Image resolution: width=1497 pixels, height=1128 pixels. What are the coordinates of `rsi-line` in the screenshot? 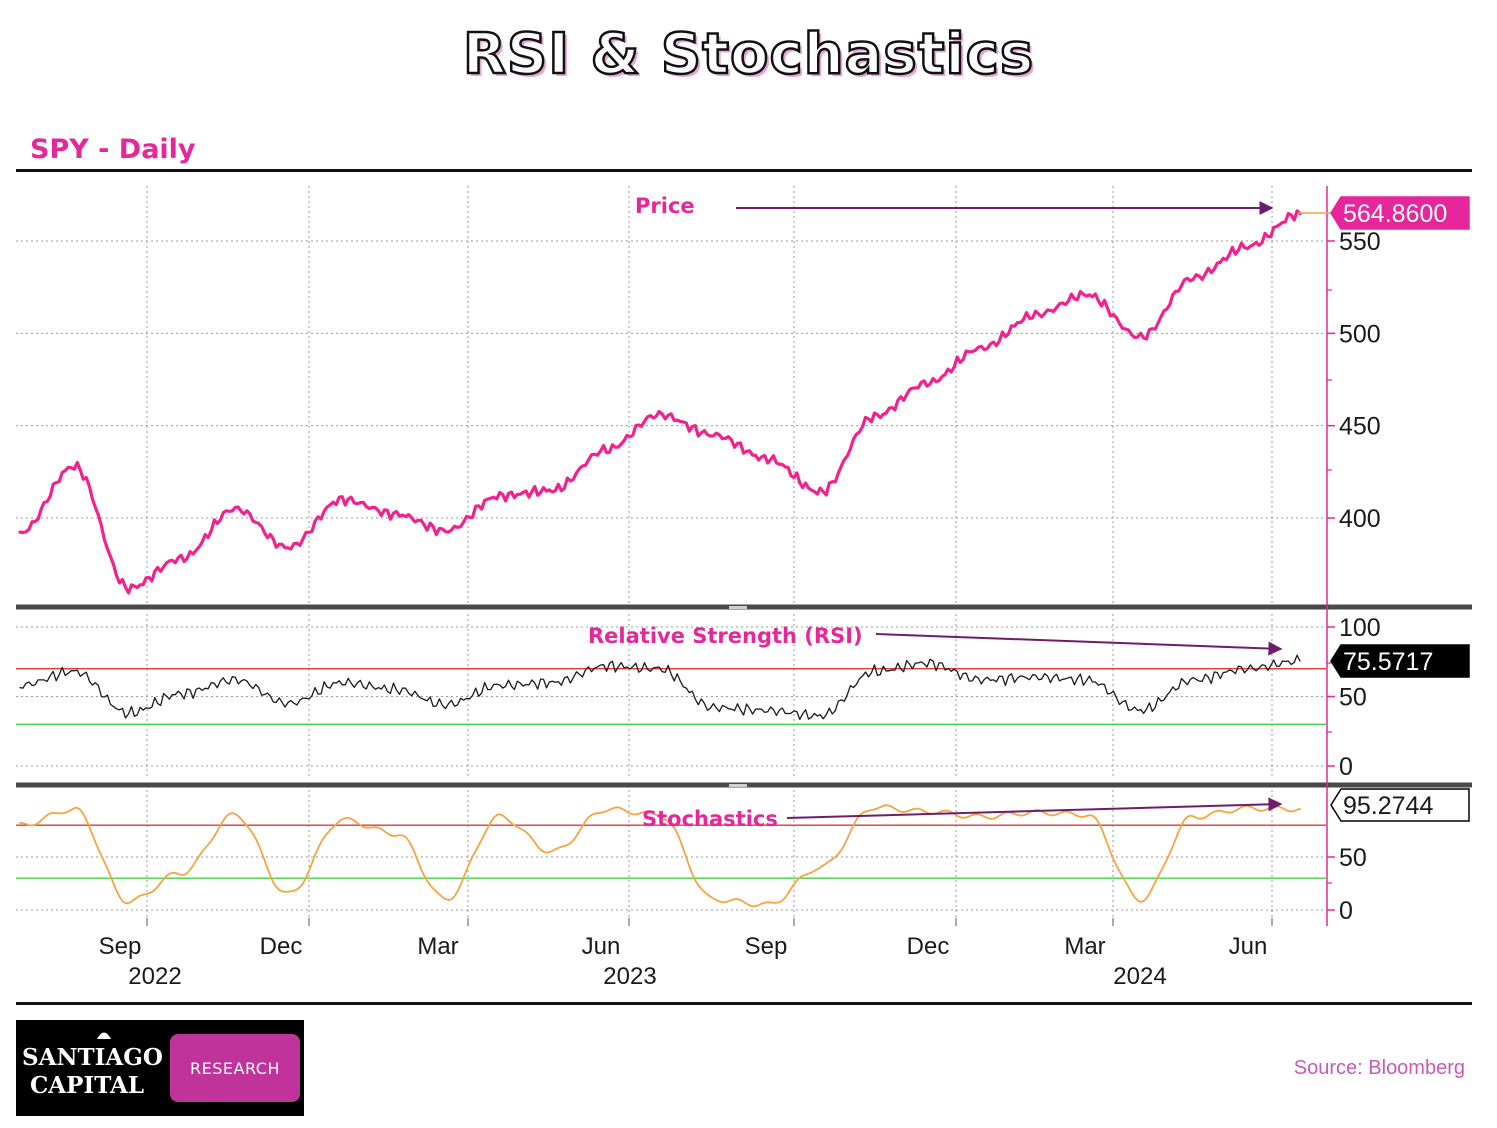 It's located at (660, 687).